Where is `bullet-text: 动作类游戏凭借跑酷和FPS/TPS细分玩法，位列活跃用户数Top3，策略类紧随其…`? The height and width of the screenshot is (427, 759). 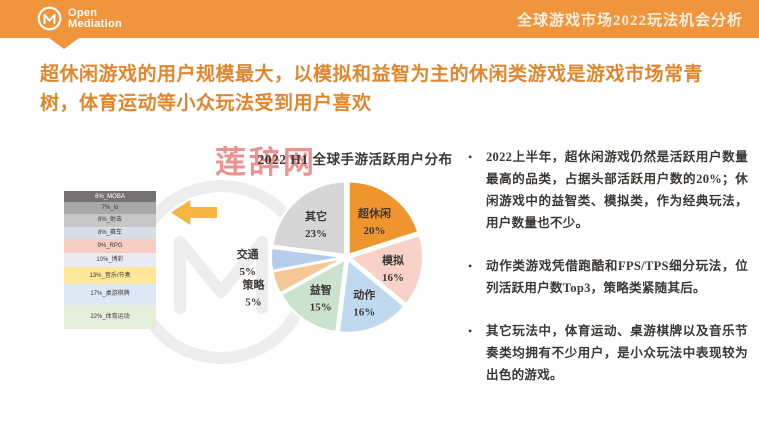 bullet-text: 动作类游戏凭借跑酷和FPS/TPS细分玩法，位列活跃用户数Top3，策略类紧随其… is located at coordinates (617, 277).